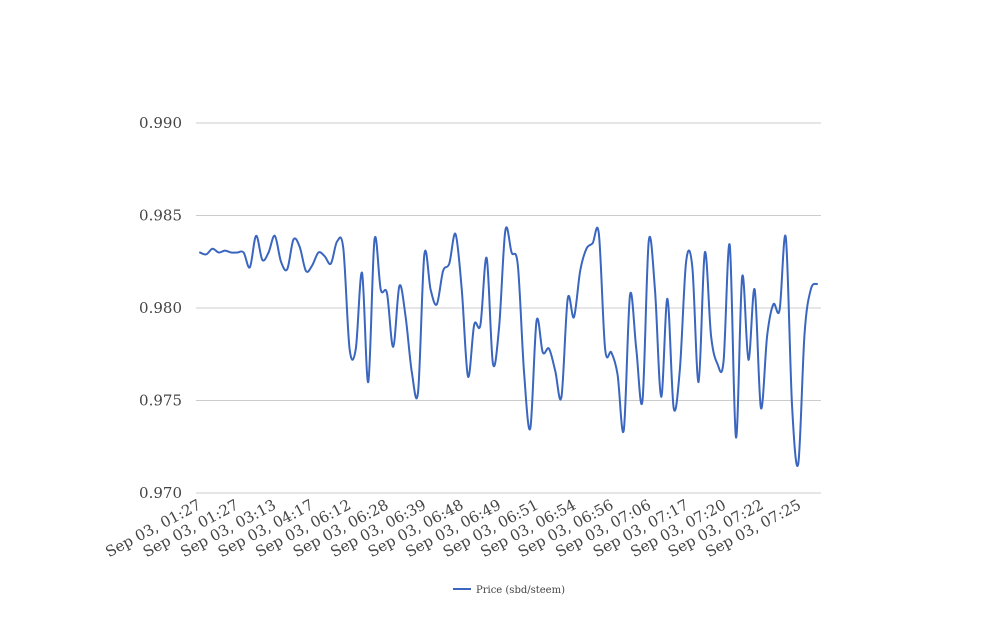  I want to click on legend: Price (sbd/steem), so click(509, 590).